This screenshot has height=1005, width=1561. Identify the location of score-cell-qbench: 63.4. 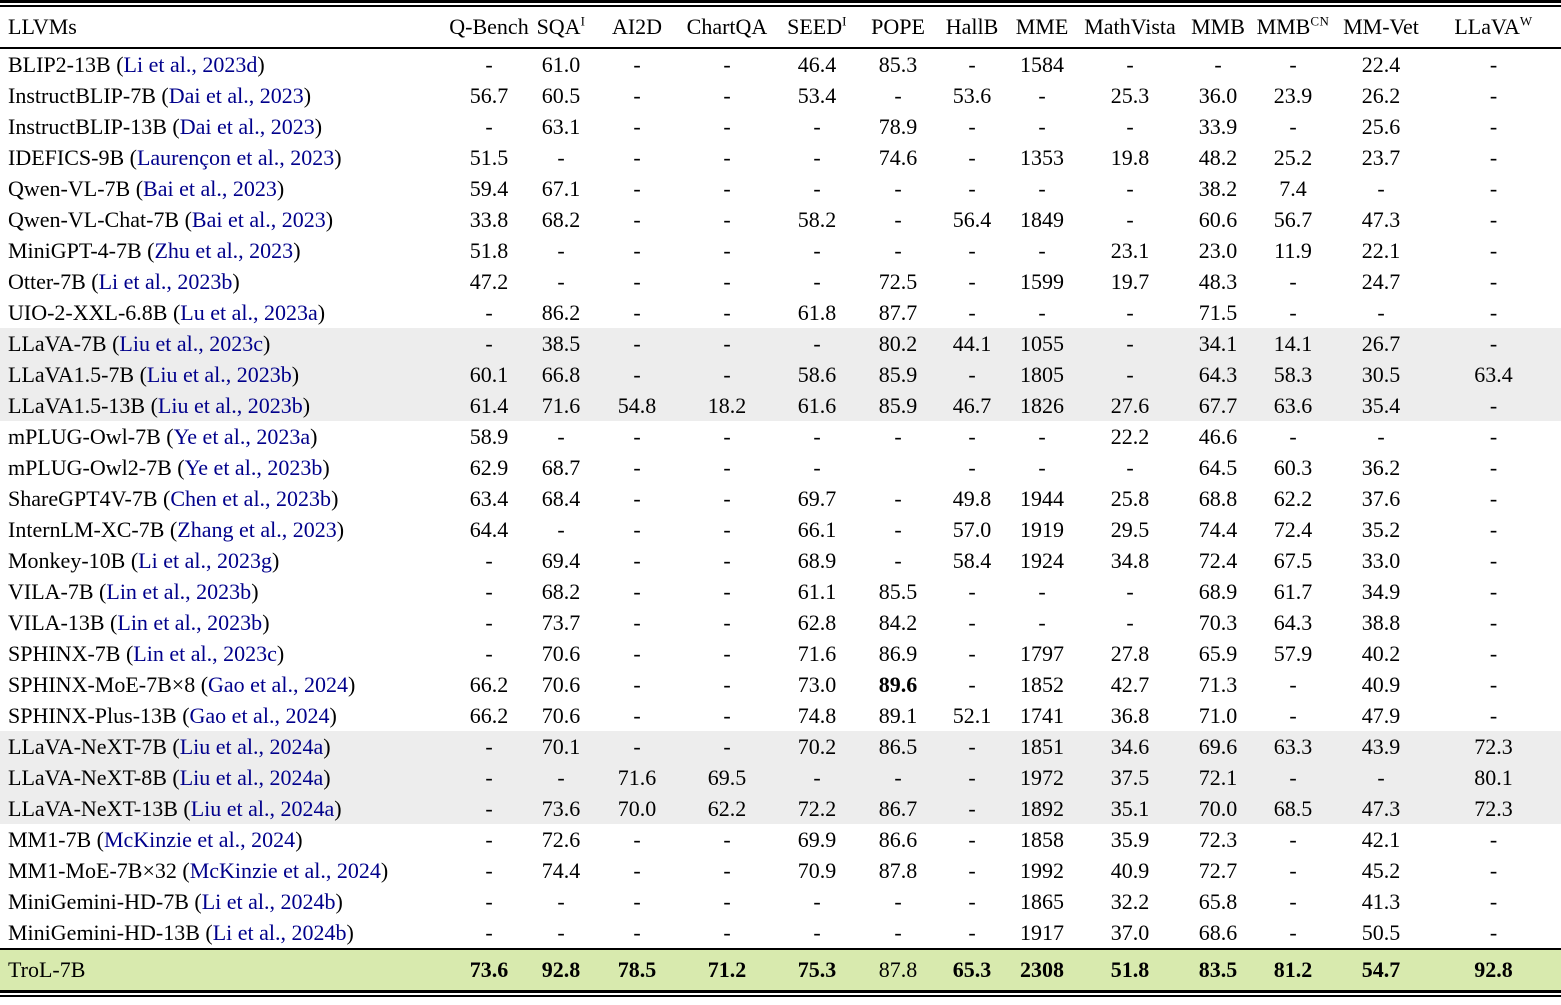
(489, 498).